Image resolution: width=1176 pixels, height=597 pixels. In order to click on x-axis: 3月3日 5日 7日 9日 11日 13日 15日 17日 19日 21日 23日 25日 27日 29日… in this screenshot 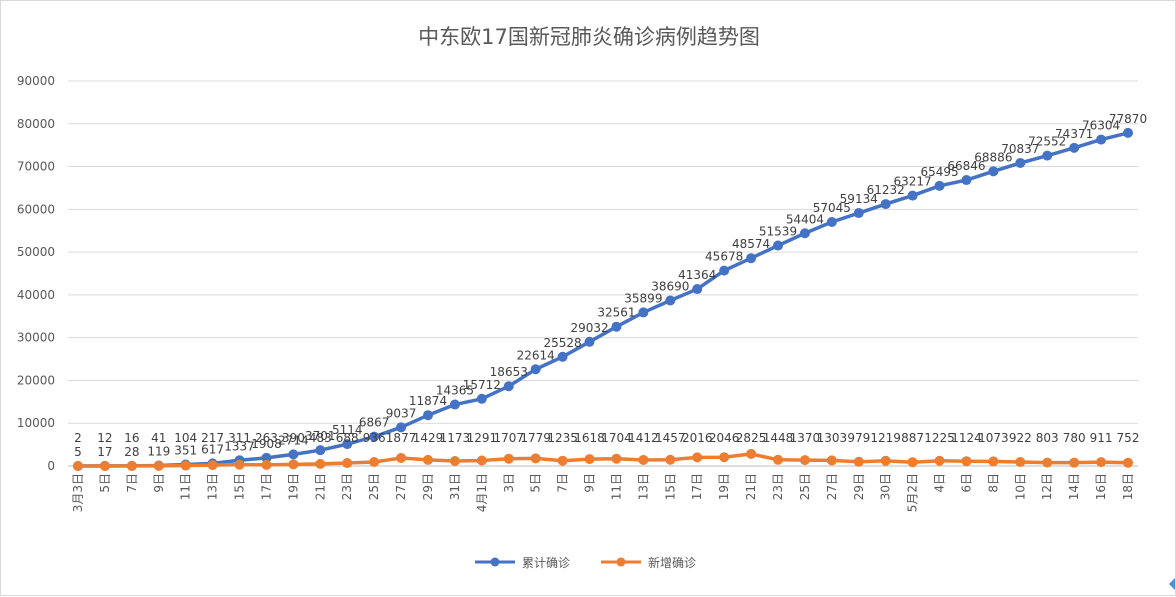, I will do `click(603, 488)`.